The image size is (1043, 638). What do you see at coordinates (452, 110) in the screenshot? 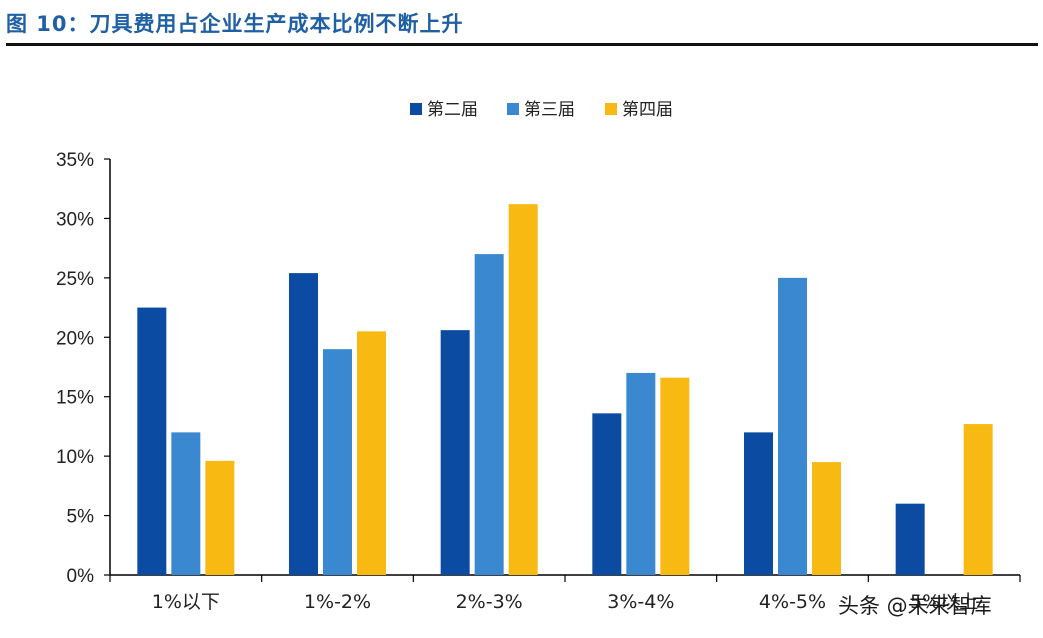
I see `legend-label: 第二届` at bounding box center [452, 110].